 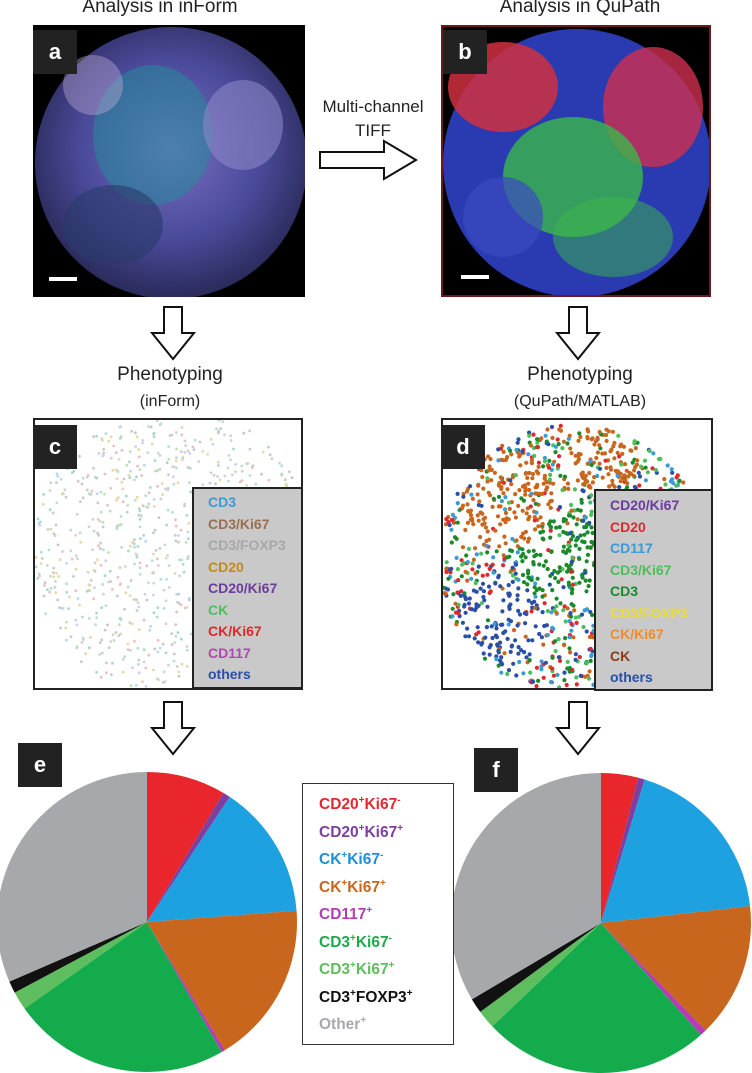 I want to click on panel-label-f: f, so click(x=496, y=770).